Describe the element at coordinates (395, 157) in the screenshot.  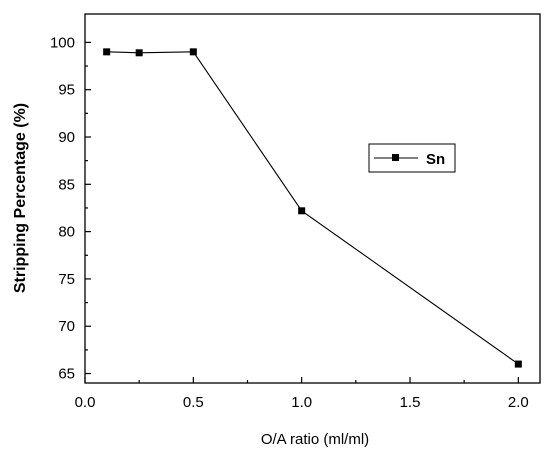
I see `legend-marker` at that location.